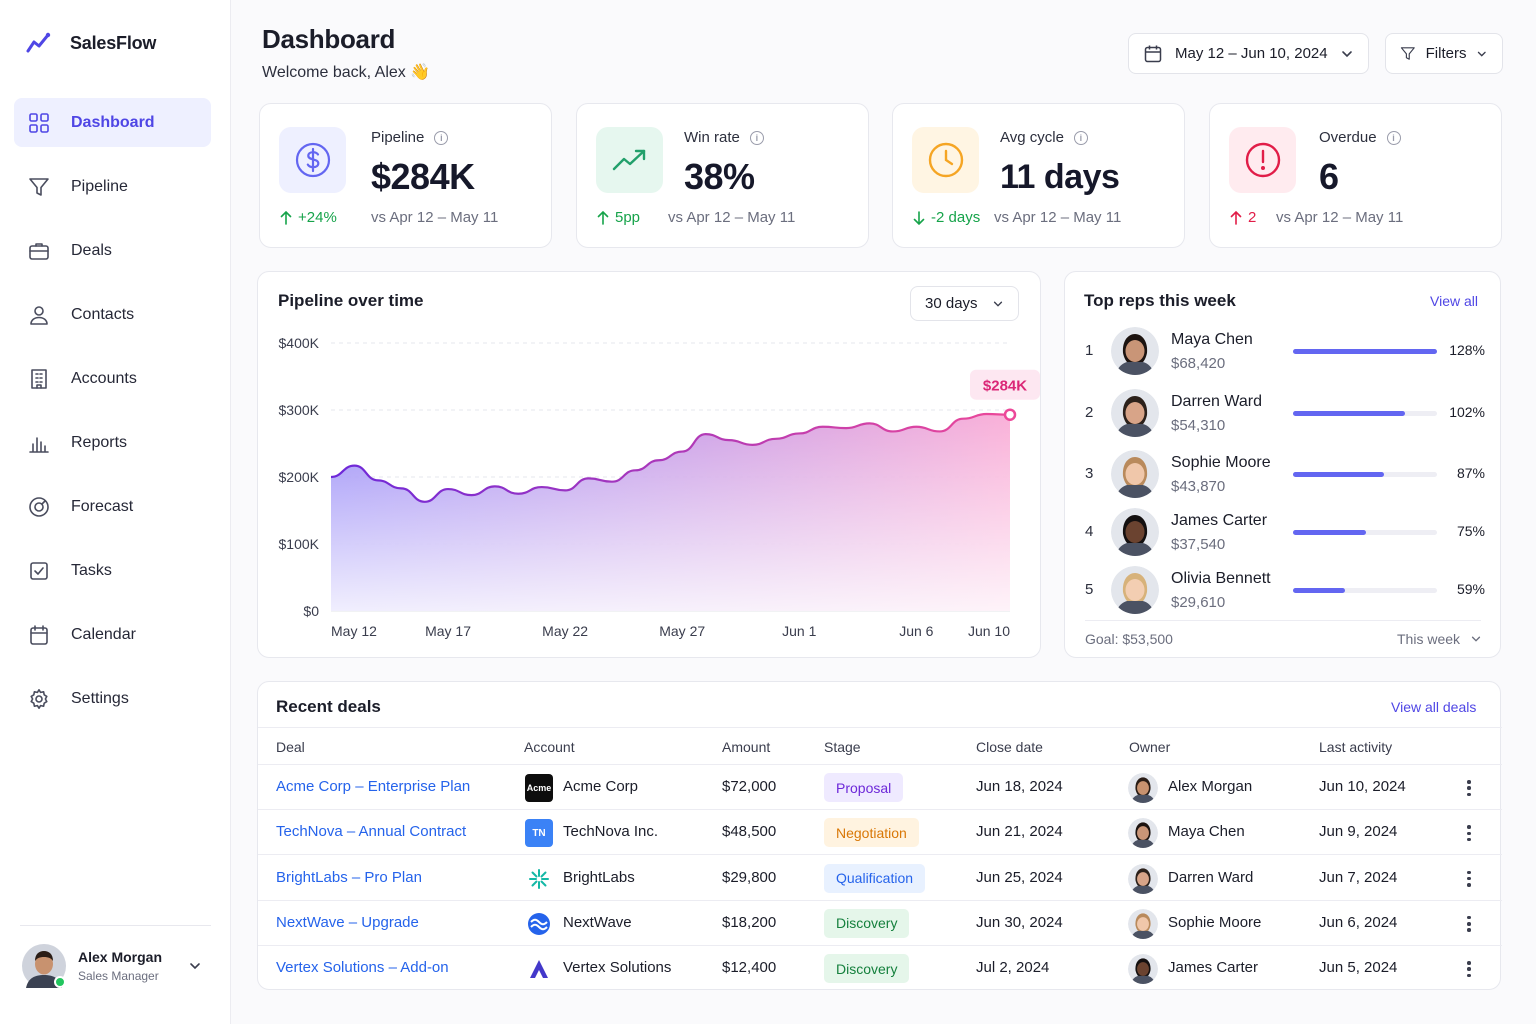 Image resolution: width=1536 pixels, height=1024 pixels. Describe the element at coordinates (112, 122) in the screenshot. I see `sidebar-item-dashboard: Dashboard` at that location.